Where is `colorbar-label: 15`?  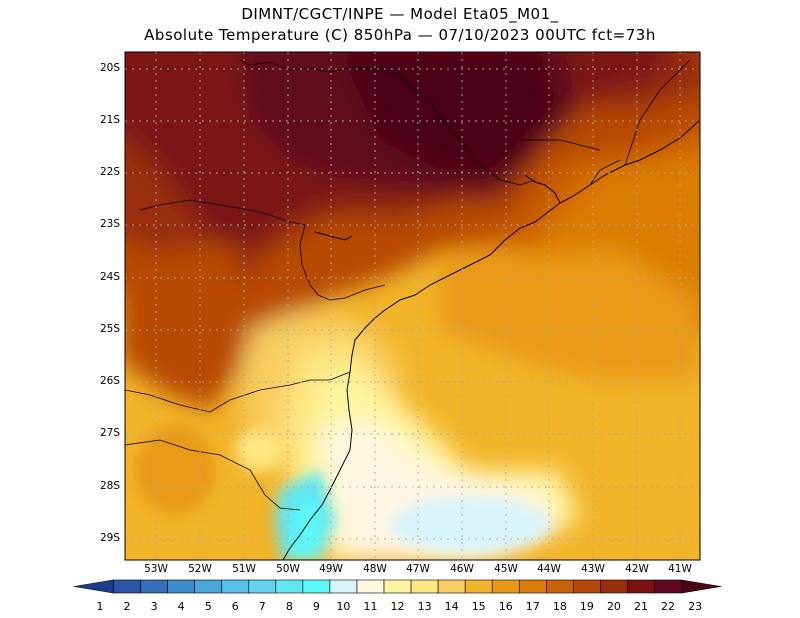
colorbar-label: 15 is located at coordinates (478, 606).